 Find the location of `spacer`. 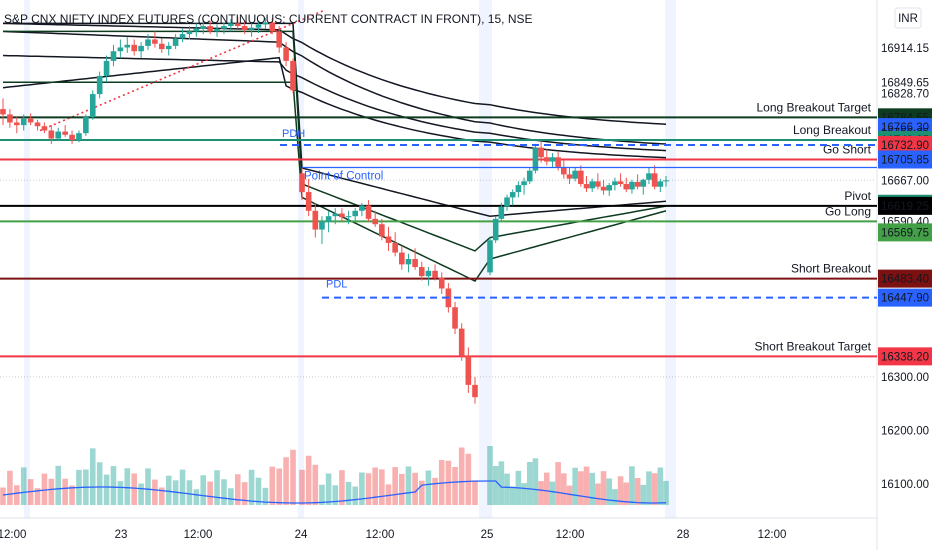

spacer is located at coordinates (438, 138).